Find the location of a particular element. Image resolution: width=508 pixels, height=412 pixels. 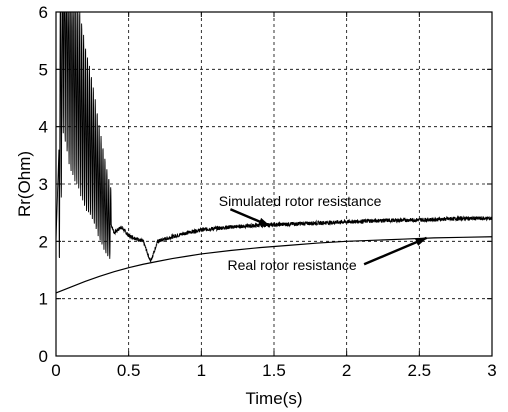

x-tick-label: 2 is located at coordinates (346, 370).